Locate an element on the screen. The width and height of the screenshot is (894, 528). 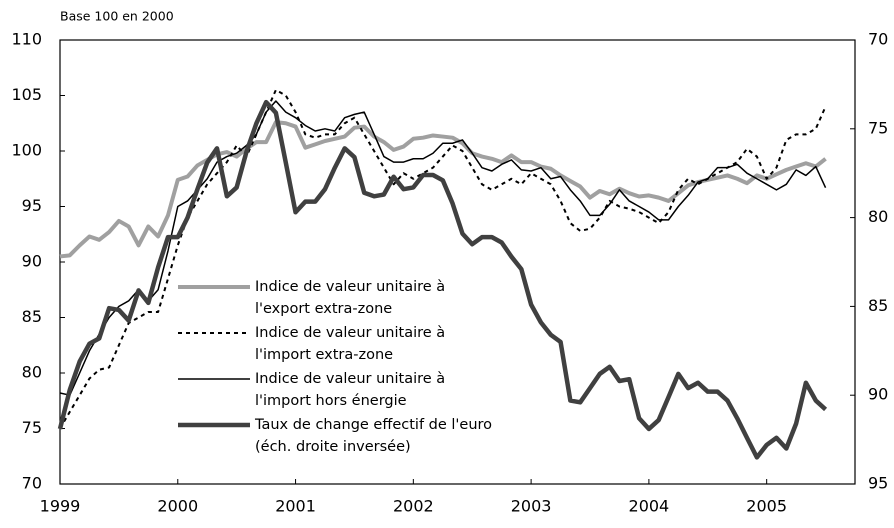
y2-tick-label: 90 is located at coordinates (878, 394).